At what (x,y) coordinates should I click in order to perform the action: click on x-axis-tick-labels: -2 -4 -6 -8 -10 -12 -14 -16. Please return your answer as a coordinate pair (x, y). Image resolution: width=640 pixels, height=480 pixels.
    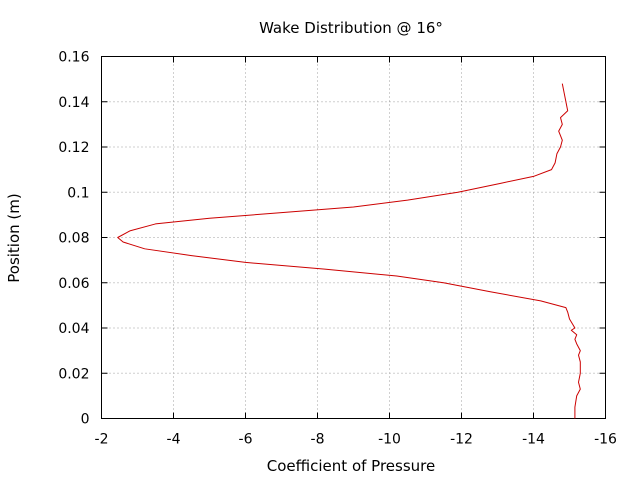
    Looking at the image, I should click on (356, 440).